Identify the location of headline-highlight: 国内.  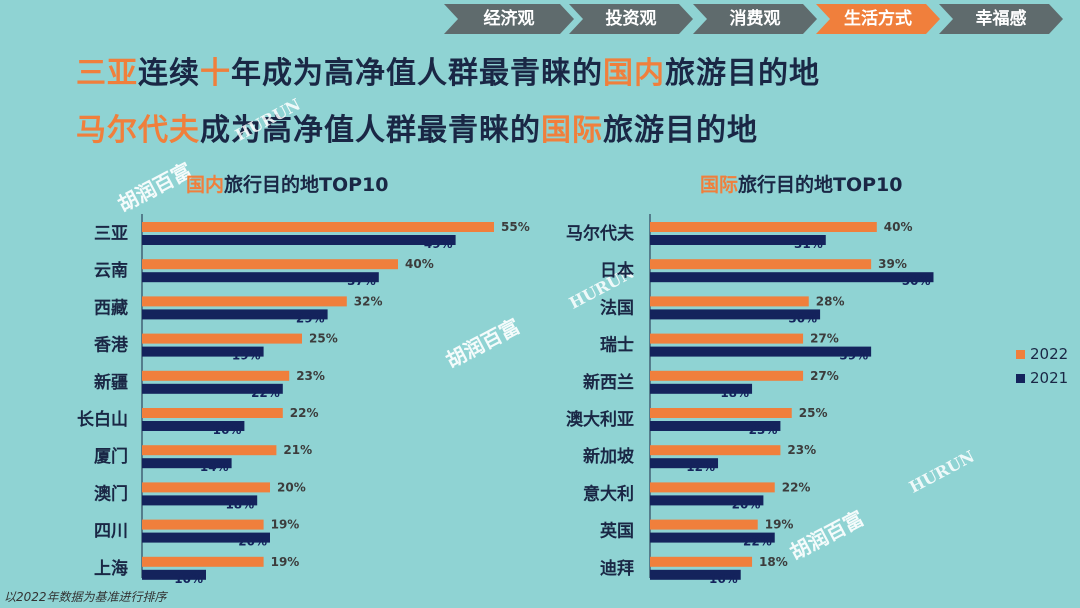
(634, 73).